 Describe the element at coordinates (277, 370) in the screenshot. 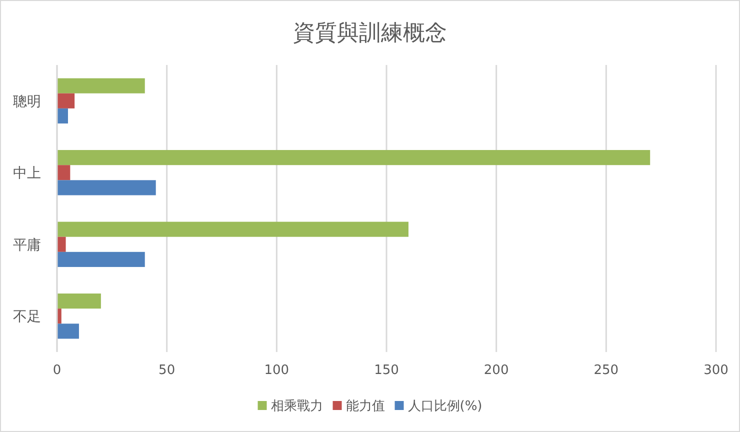

I see `x-tick-label: 100` at that location.